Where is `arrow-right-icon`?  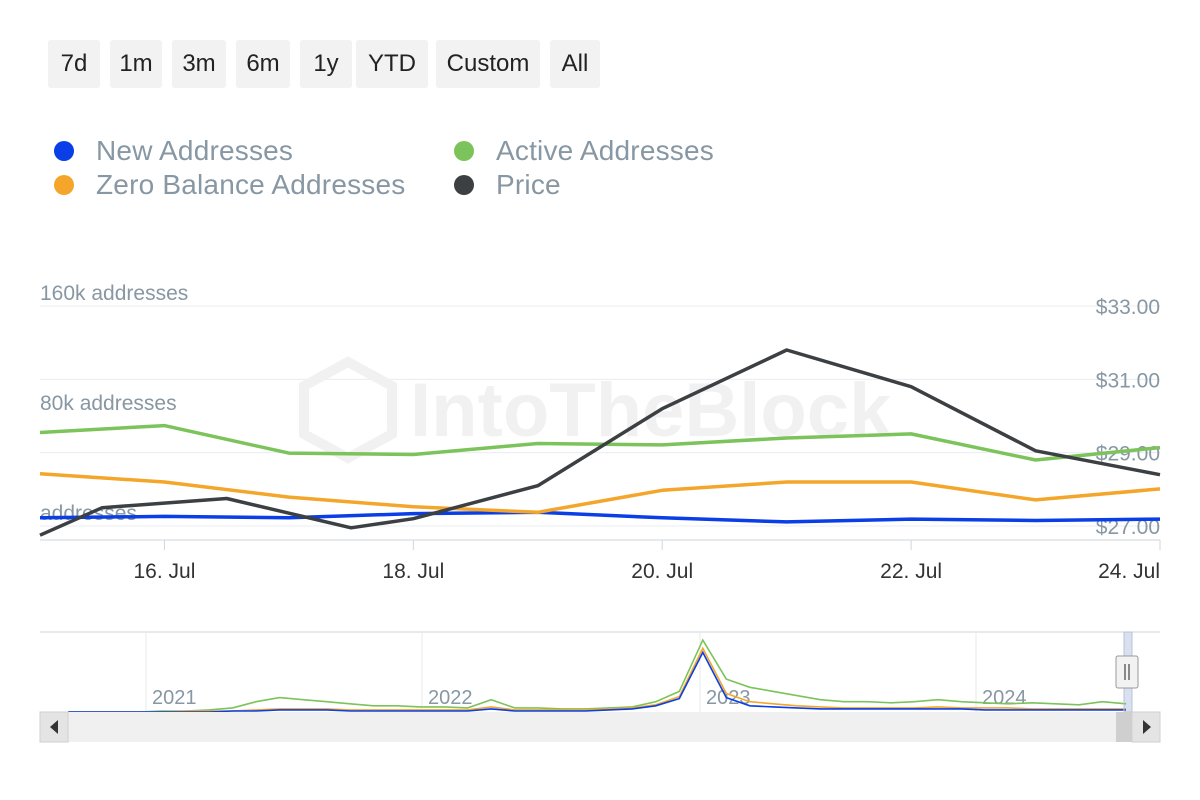
arrow-right-icon is located at coordinates (1147, 727).